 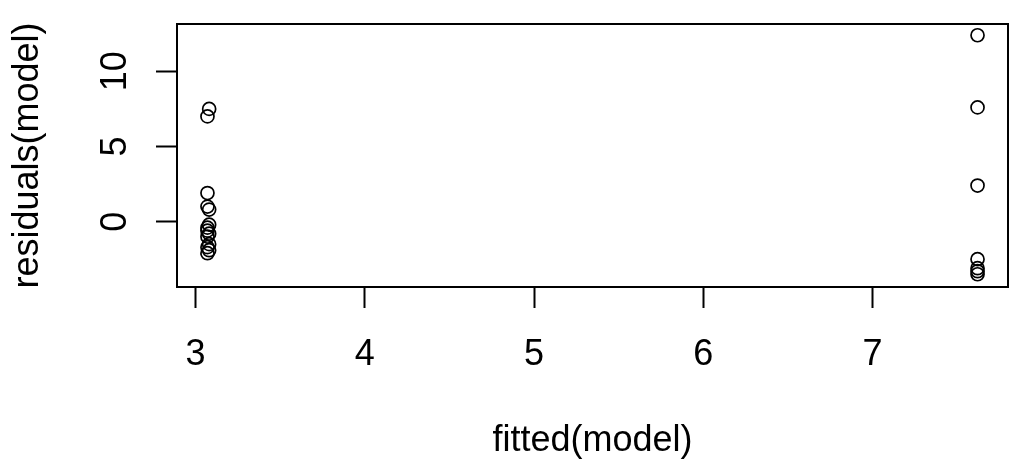 I want to click on y-tick-label: 10, so click(x=113, y=71).